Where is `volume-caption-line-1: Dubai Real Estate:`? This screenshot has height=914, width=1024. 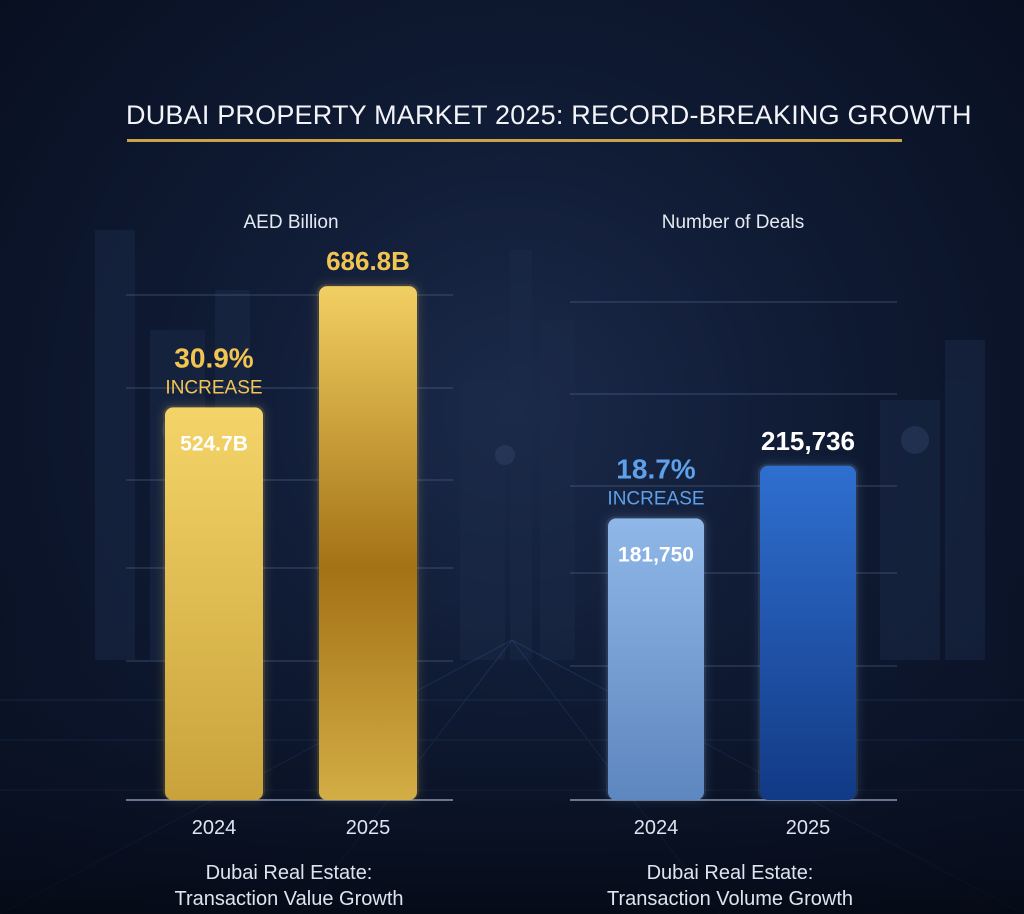 volume-caption-line-1: Dubai Real Estate: is located at coordinates (730, 873).